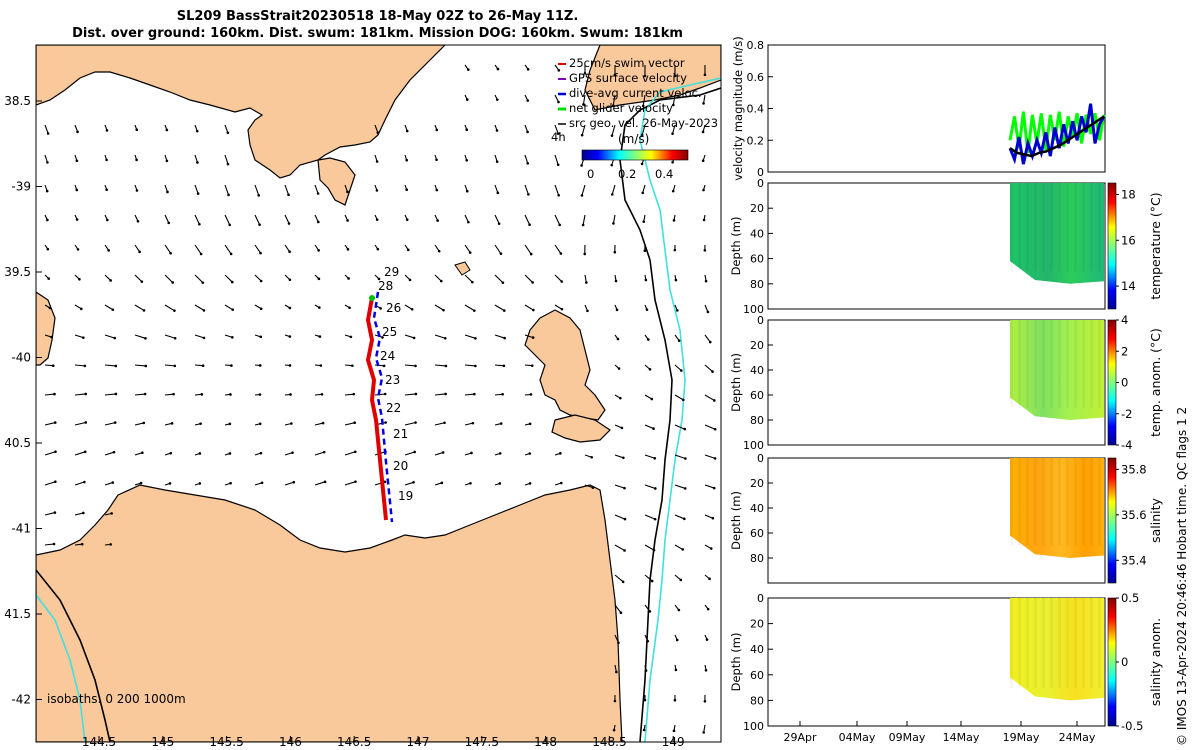 Image resolution: width=1200 pixels, height=750 pixels. Describe the element at coordinates (757, 345) in the screenshot. I see `y-tick-label: 20` at that location.